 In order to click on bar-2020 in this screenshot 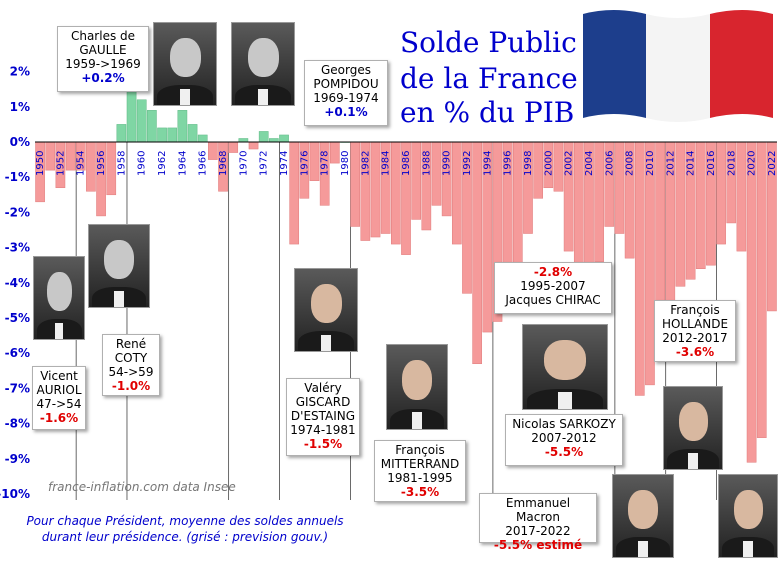, I will do `click(751, 302)`.